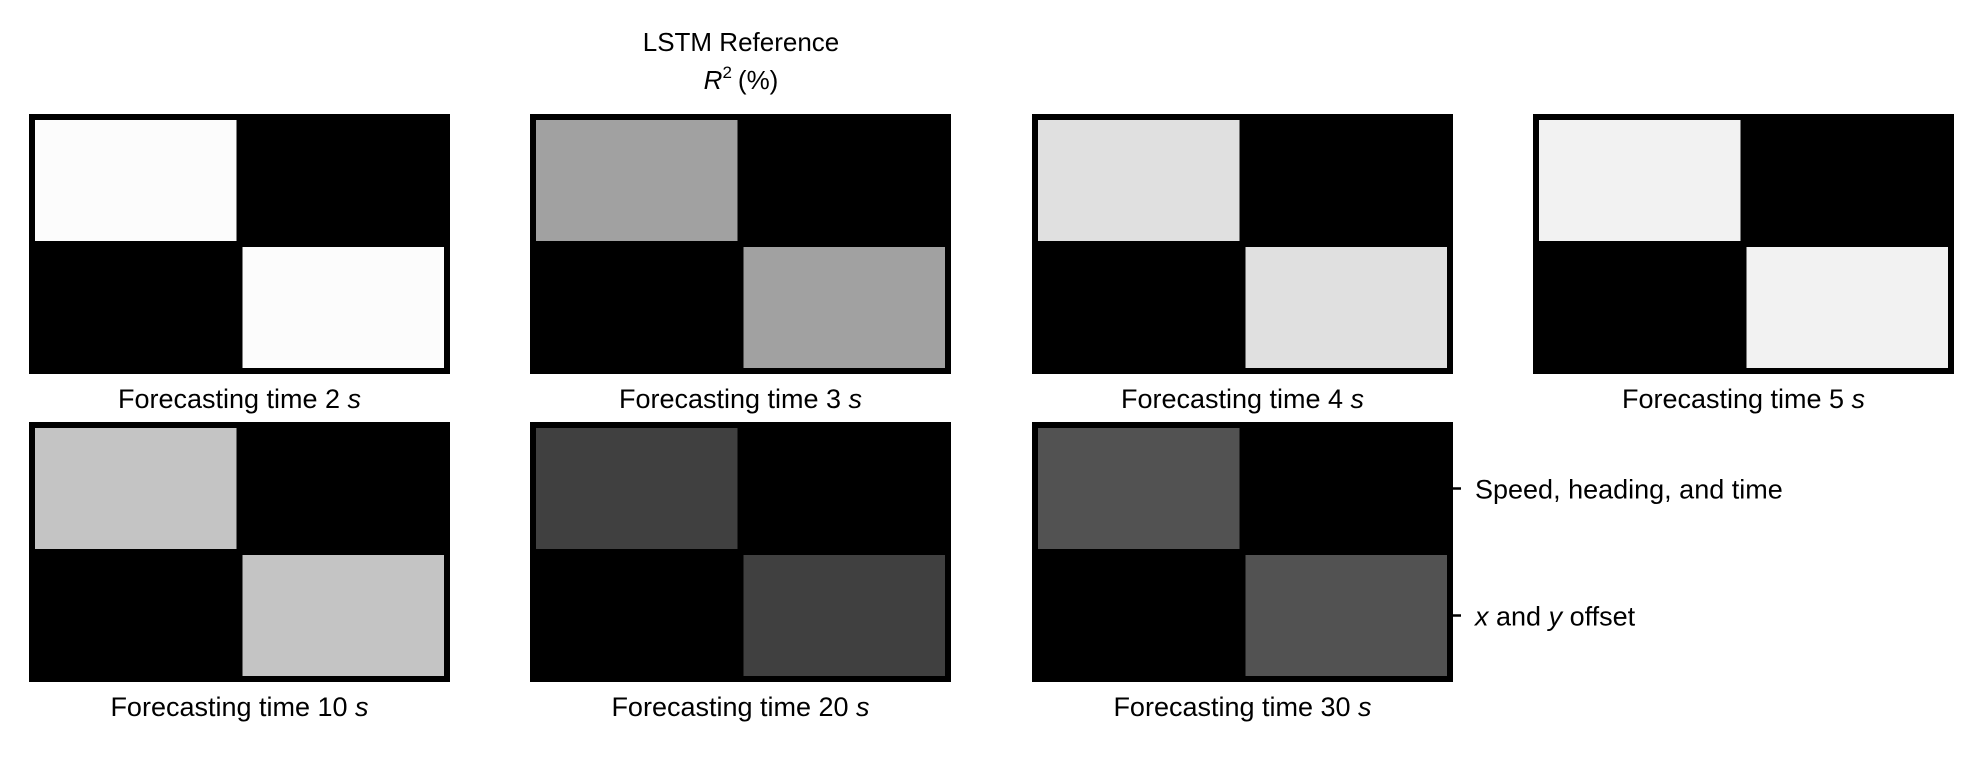 This screenshot has height=757, width=1982. What do you see at coordinates (740, 707) in the screenshot?
I see `panel-label: Forecasting time 20 s` at bounding box center [740, 707].